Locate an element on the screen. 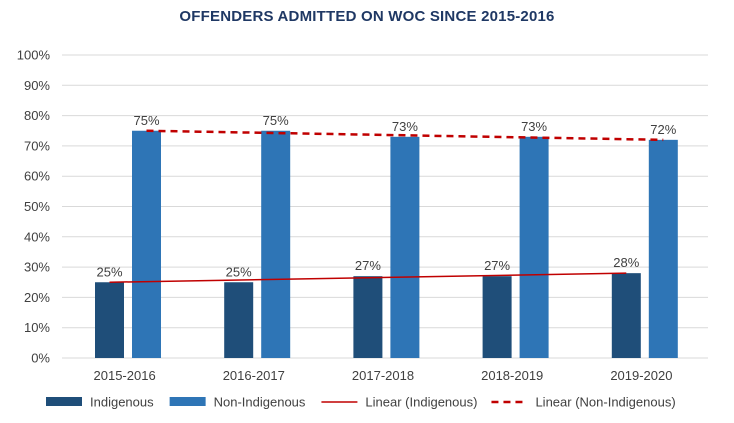 Image resolution: width=734 pixels, height=423 pixels. legend-label-trend-indigenous: Linear (Indigenous) is located at coordinates (421, 402).